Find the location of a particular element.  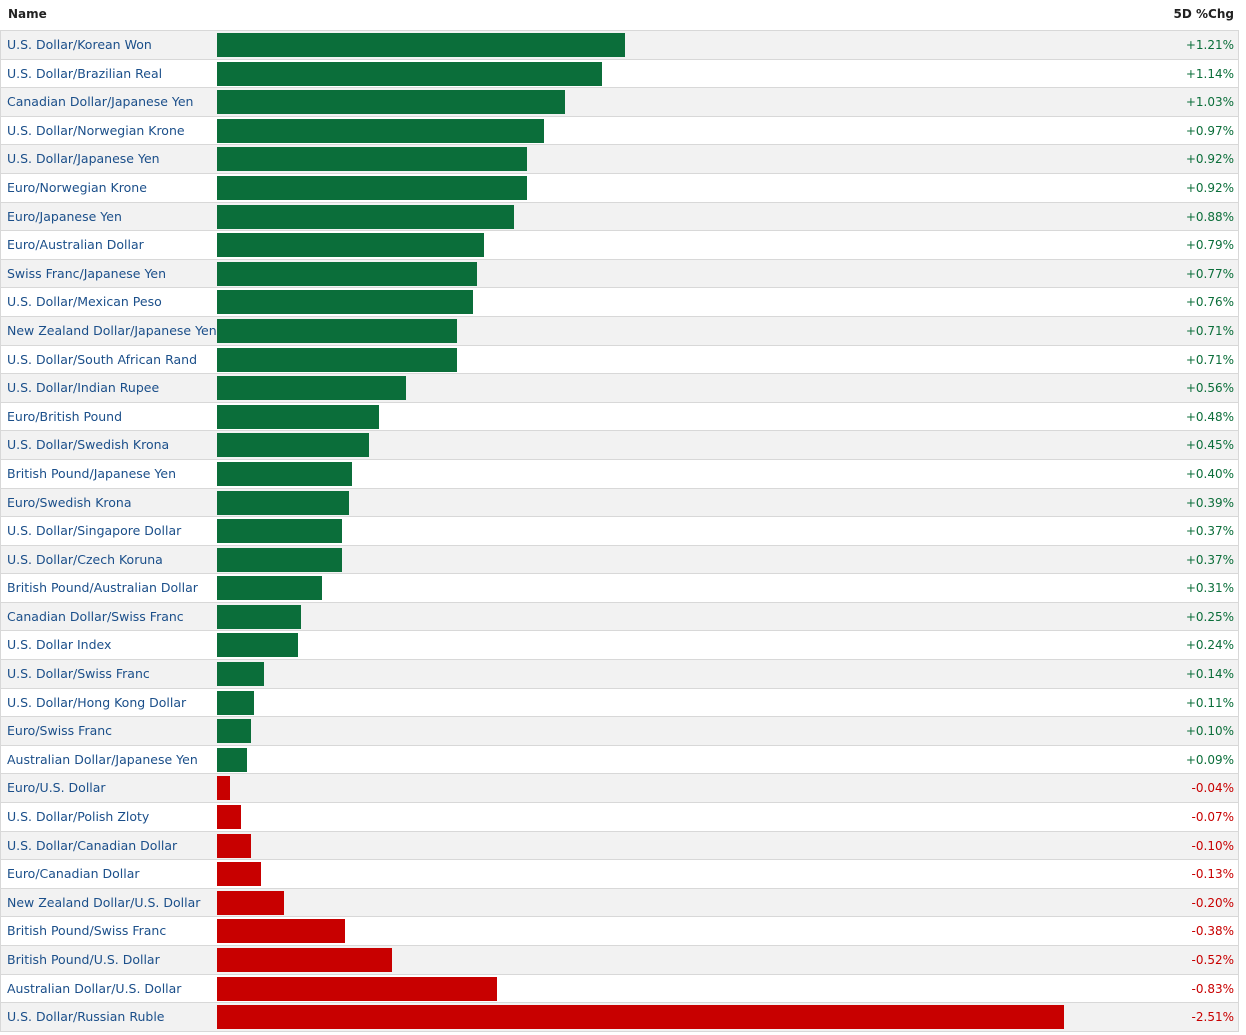

table-row: U.S. Dollar/Swiss Franc +0.14% is located at coordinates (619, 674).